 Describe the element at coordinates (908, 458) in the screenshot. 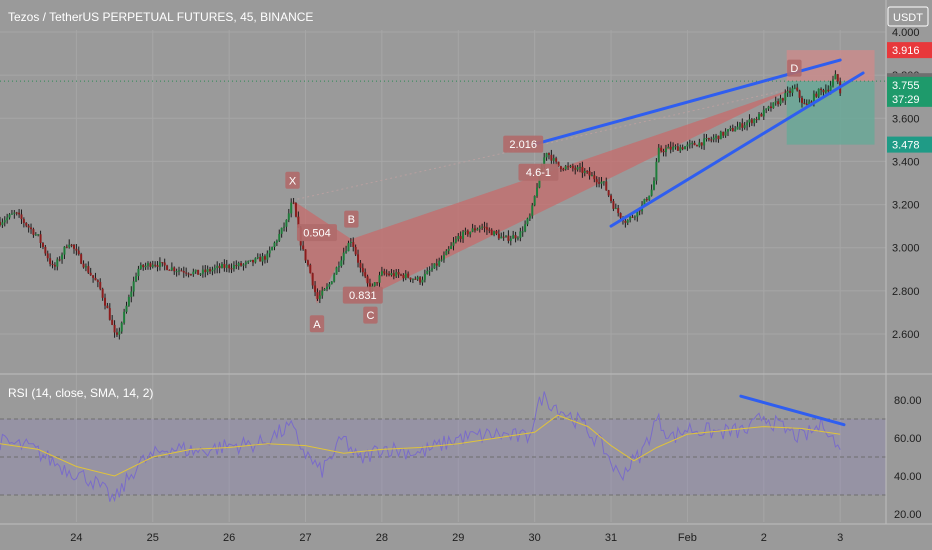

I see `rsi-axis: 80.00 60.00 40.00 20.00` at that location.